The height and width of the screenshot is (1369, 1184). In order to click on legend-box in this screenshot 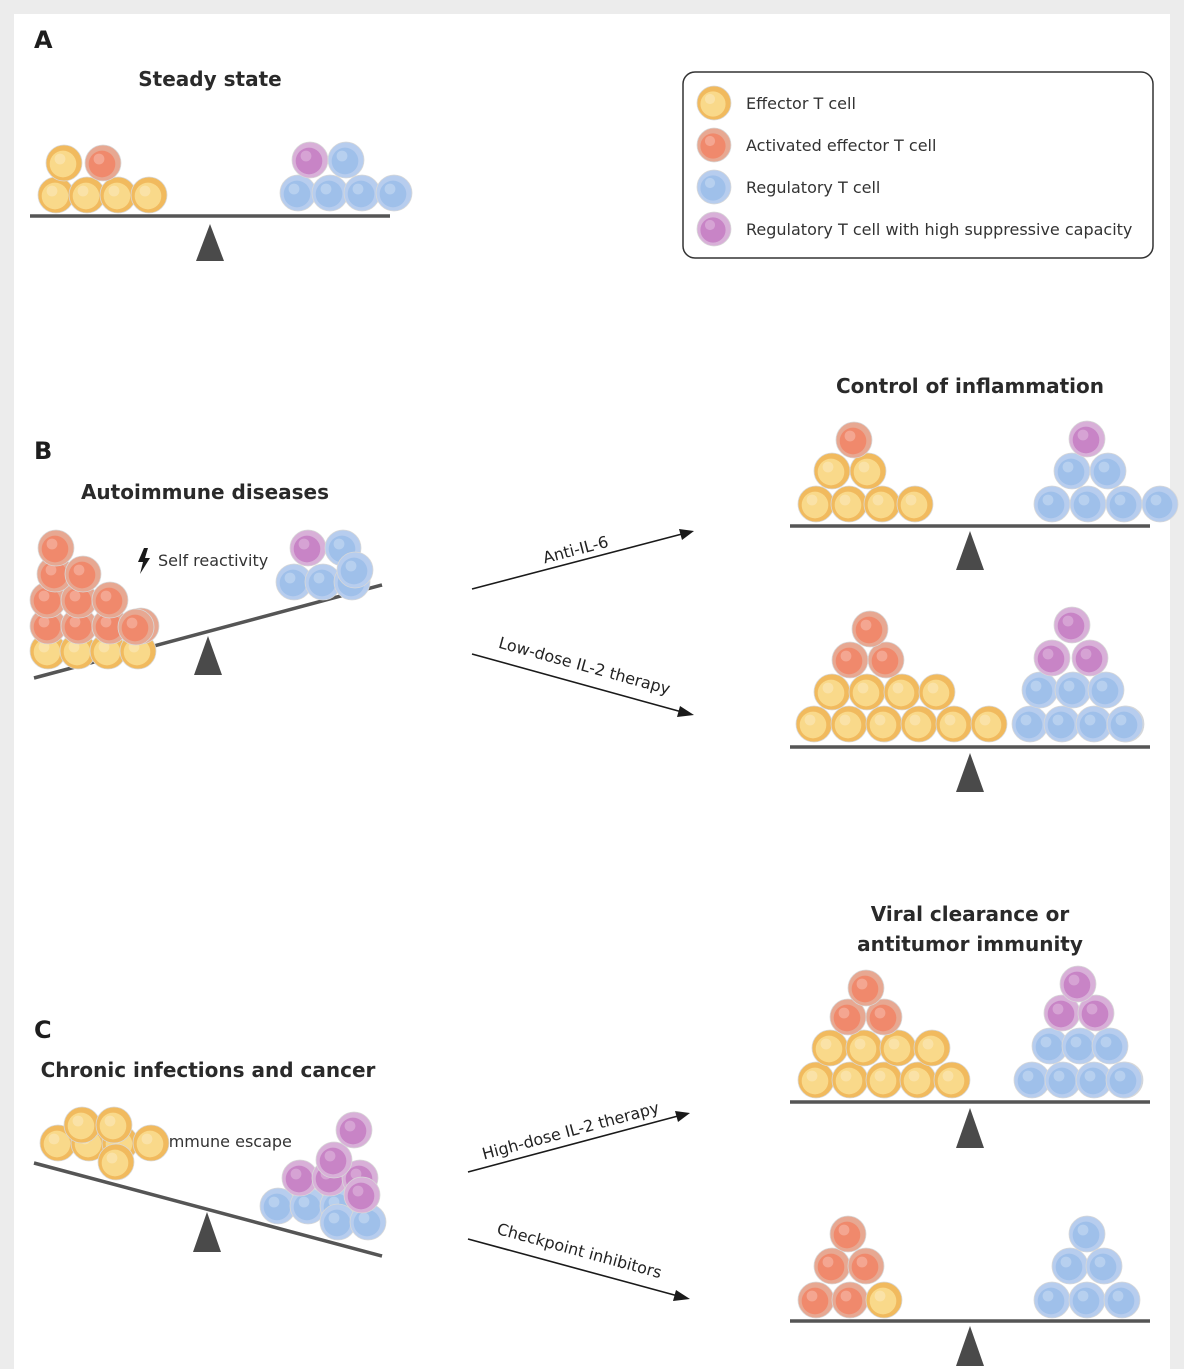, I will do `click(918, 165)`.